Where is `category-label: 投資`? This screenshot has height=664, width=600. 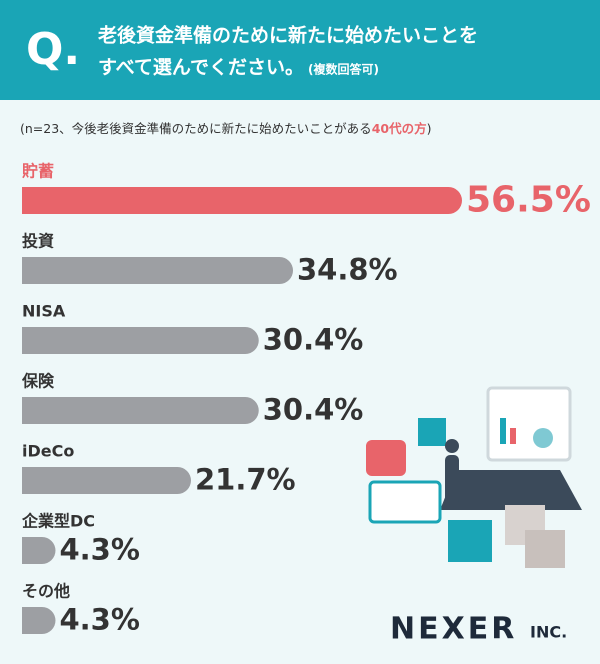
category-label: 投資 is located at coordinates (38, 241).